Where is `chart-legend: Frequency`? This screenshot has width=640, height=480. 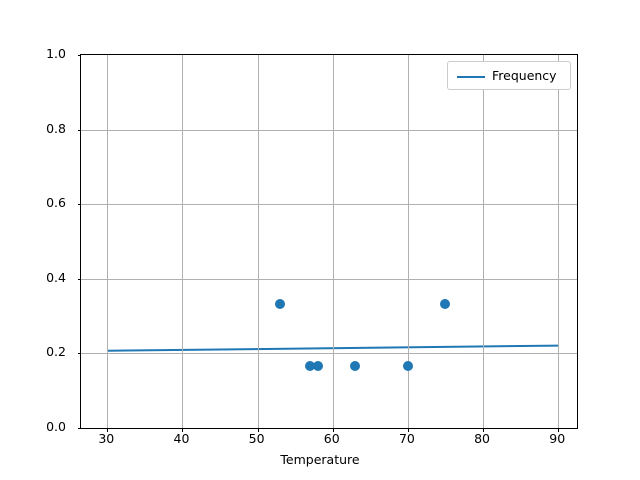
chart-legend: Frequency is located at coordinates (509, 75).